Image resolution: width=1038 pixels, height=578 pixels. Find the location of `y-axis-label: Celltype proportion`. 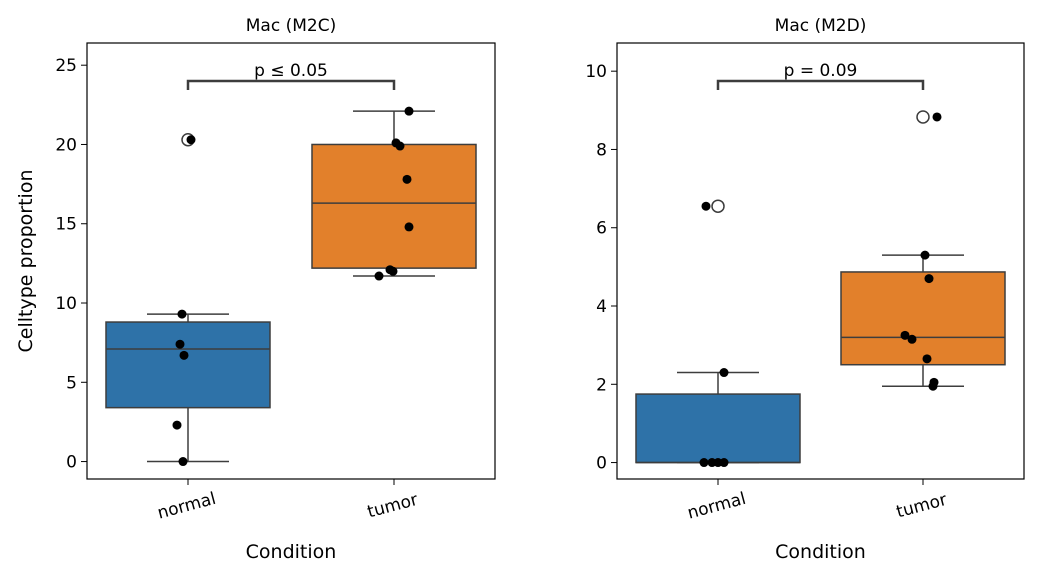

y-axis-label: Celltype proportion is located at coordinates (26, 261).